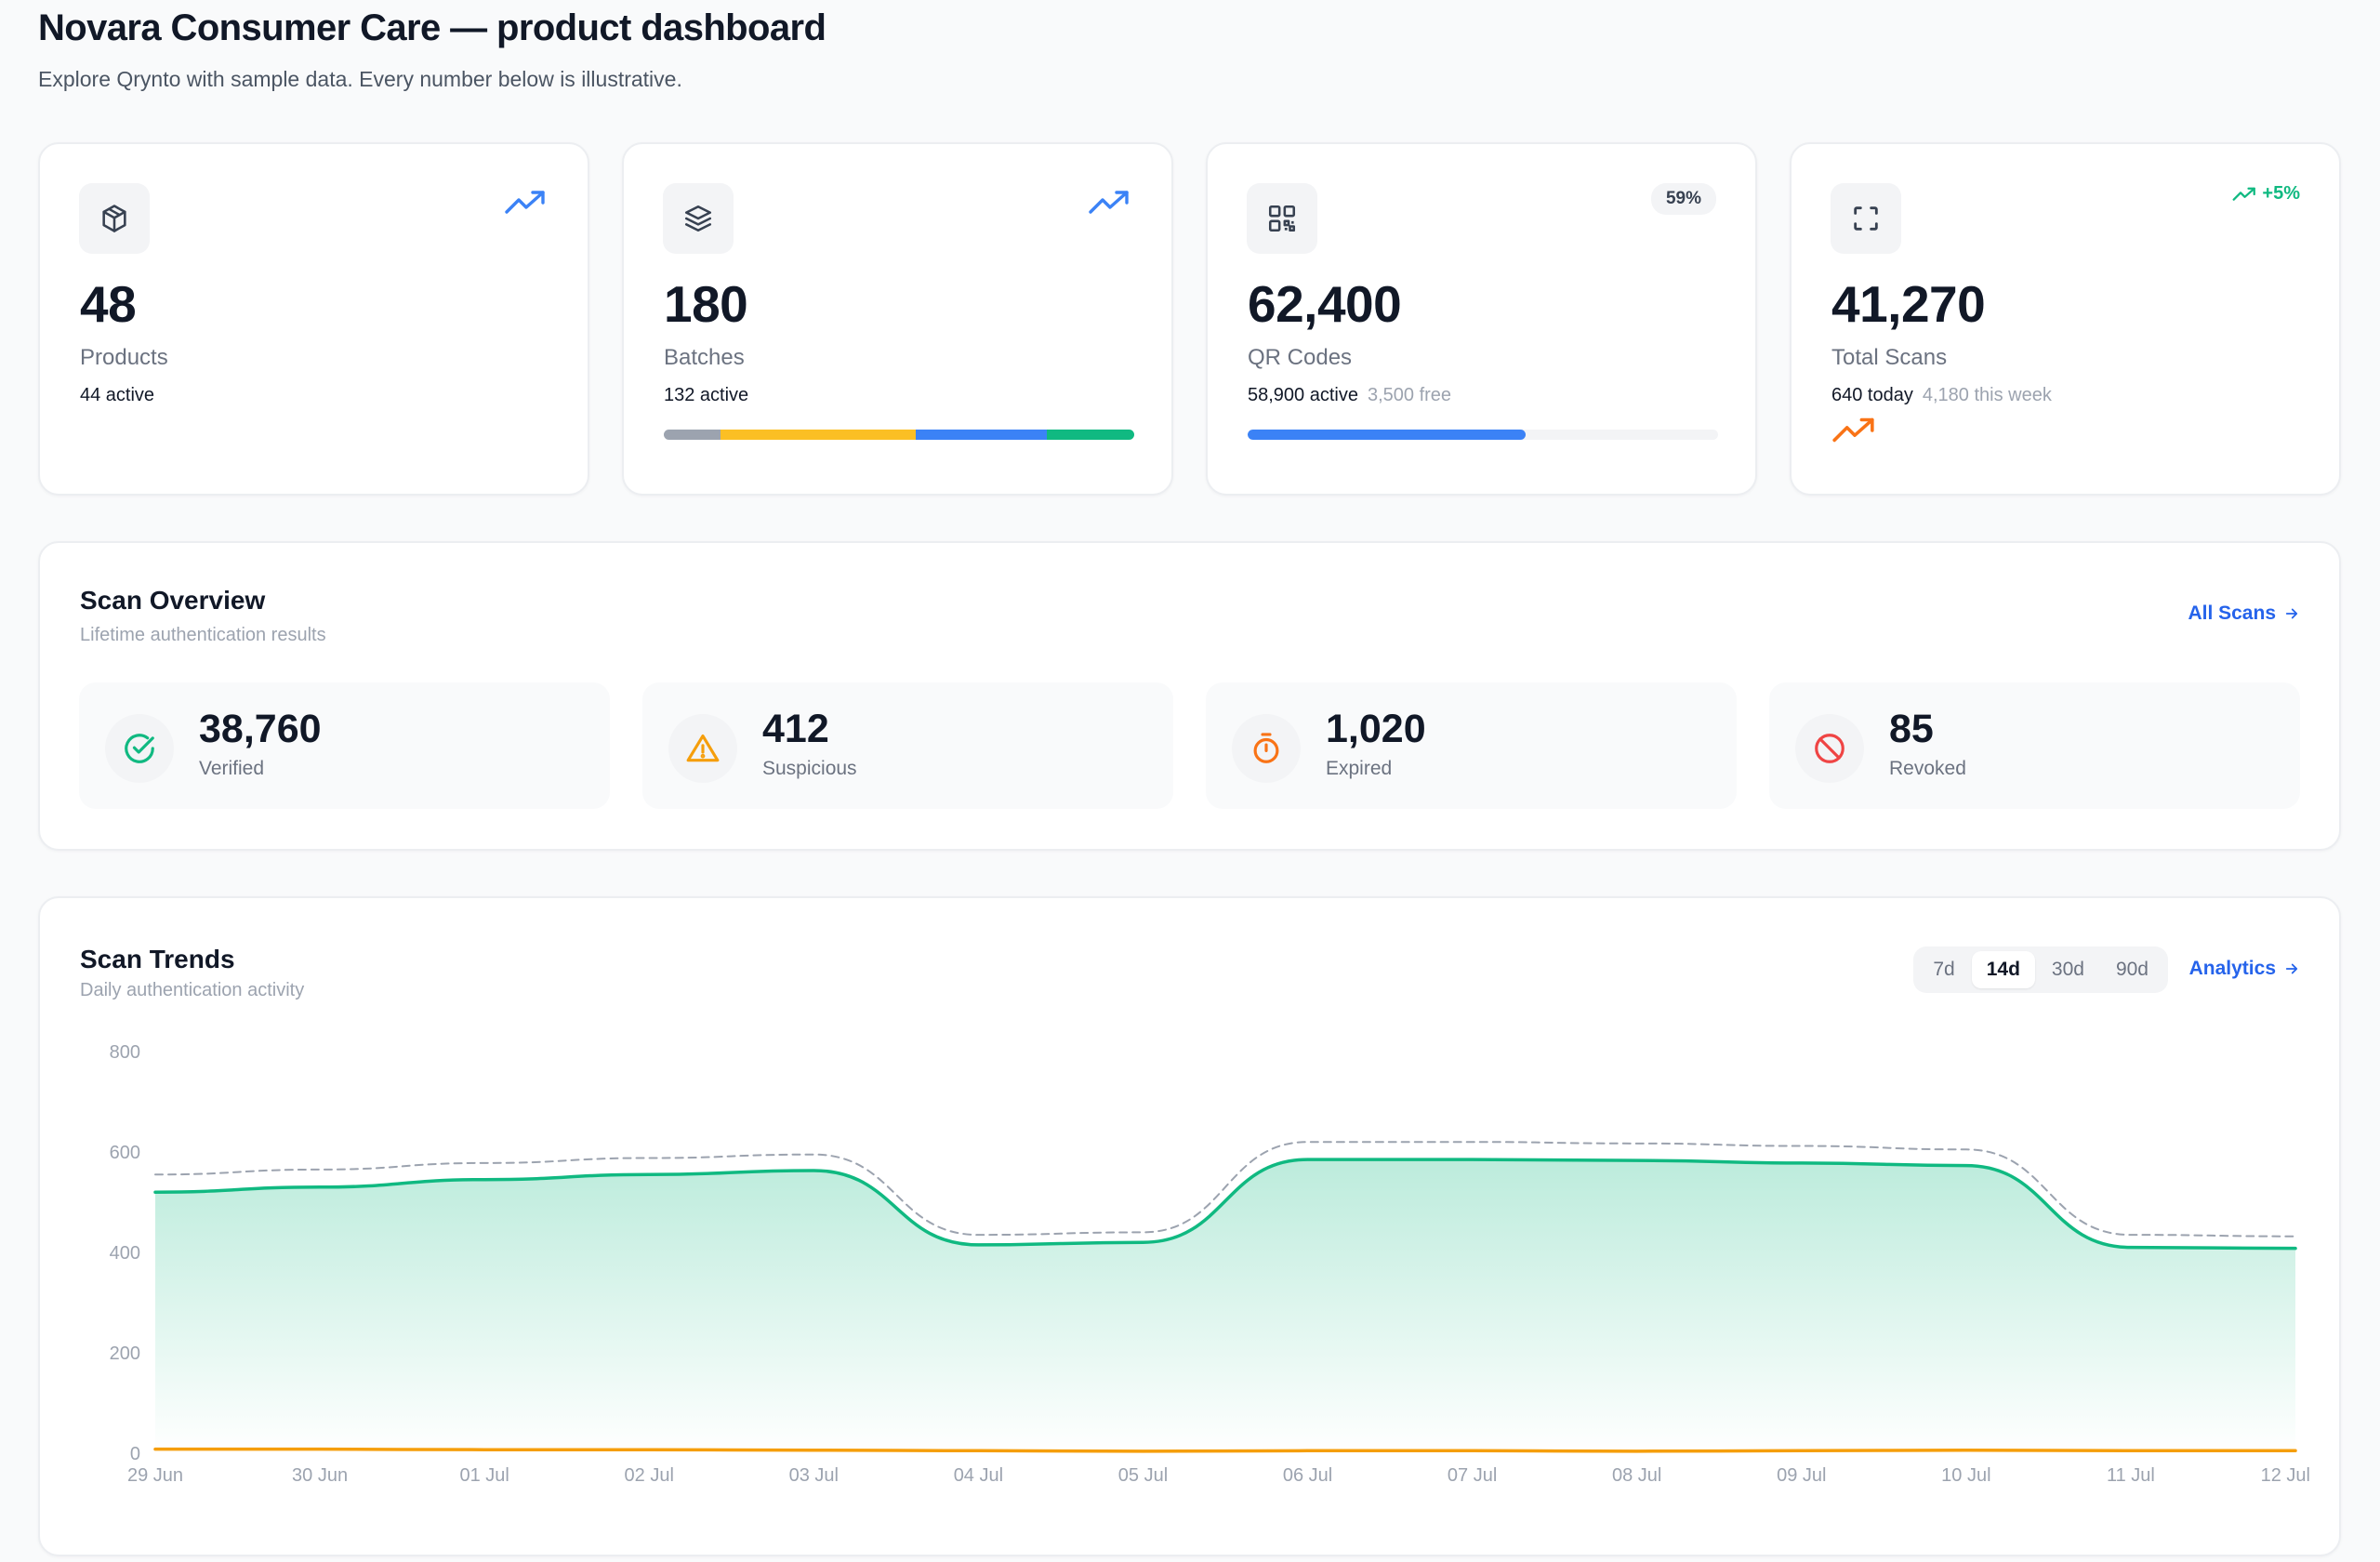 The width and height of the screenshot is (2380, 1562). Describe the element at coordinates (157, 959) in the screenshot. I see `scan-trends-title: Scan Trends` at that location.